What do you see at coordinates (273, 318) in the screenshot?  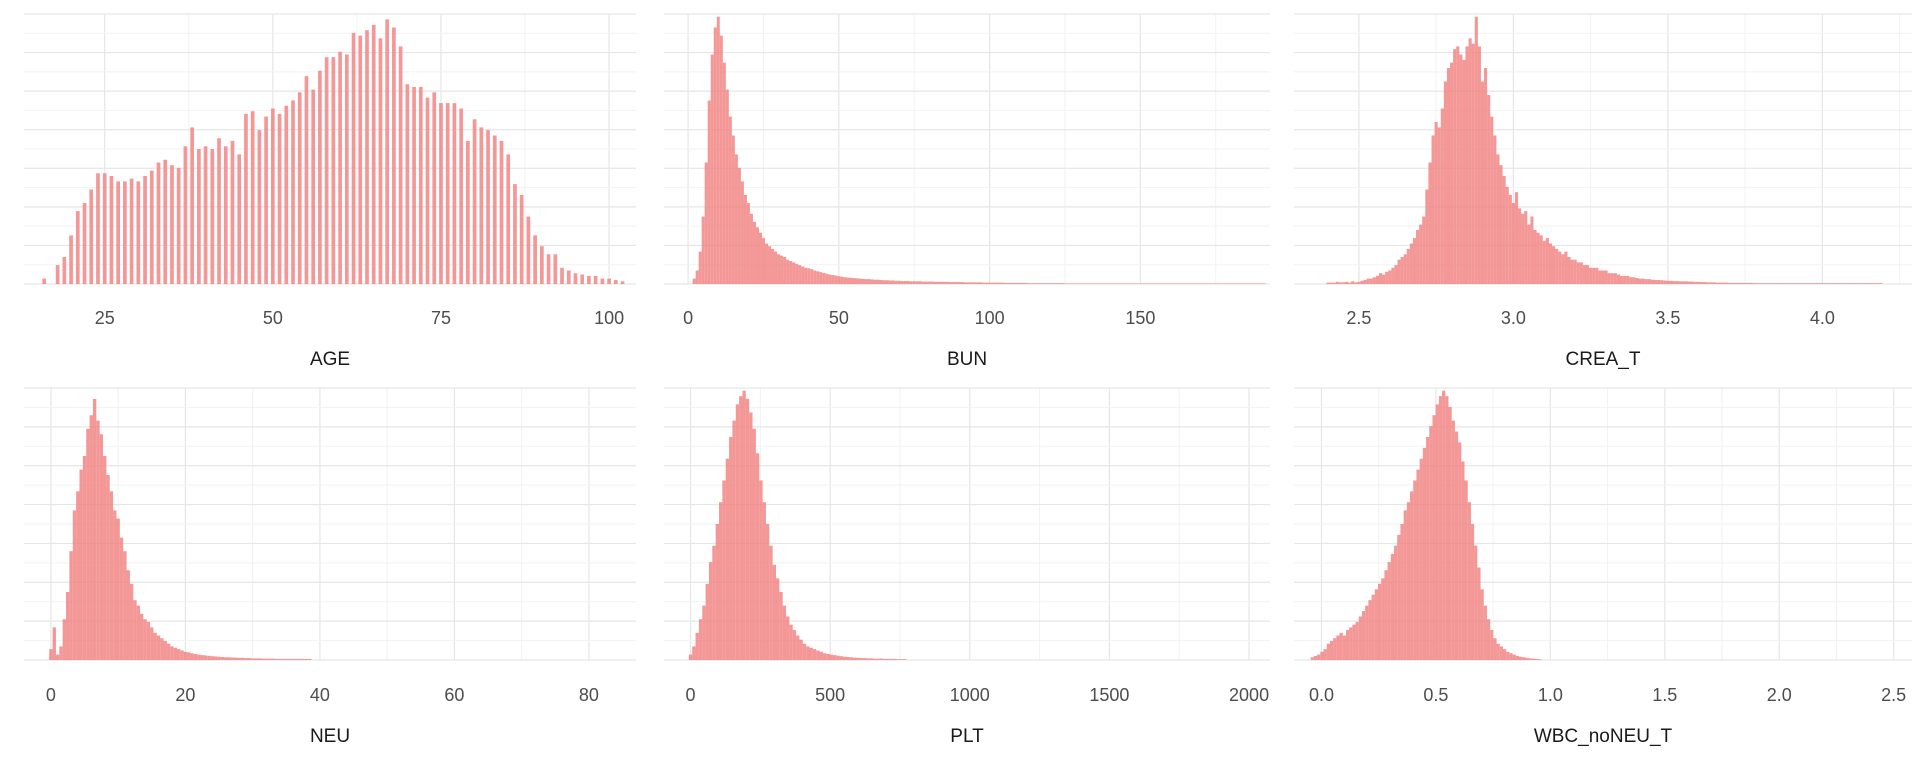 I see `x-tick-label: 50` at bounding box center [273, 318].